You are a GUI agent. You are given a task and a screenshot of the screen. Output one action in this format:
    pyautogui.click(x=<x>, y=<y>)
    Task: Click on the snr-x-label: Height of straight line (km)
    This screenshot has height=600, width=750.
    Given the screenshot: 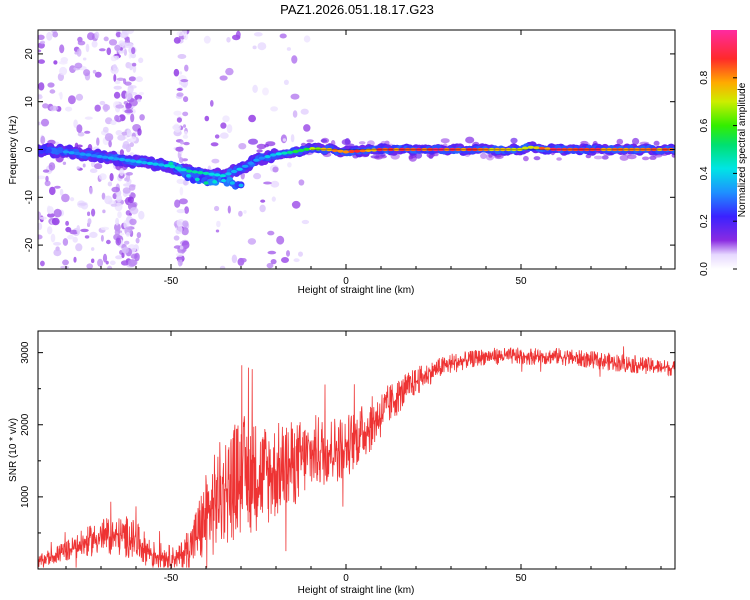 What is the action you would take?
    pyautogui.click(x=356, y=590)
    